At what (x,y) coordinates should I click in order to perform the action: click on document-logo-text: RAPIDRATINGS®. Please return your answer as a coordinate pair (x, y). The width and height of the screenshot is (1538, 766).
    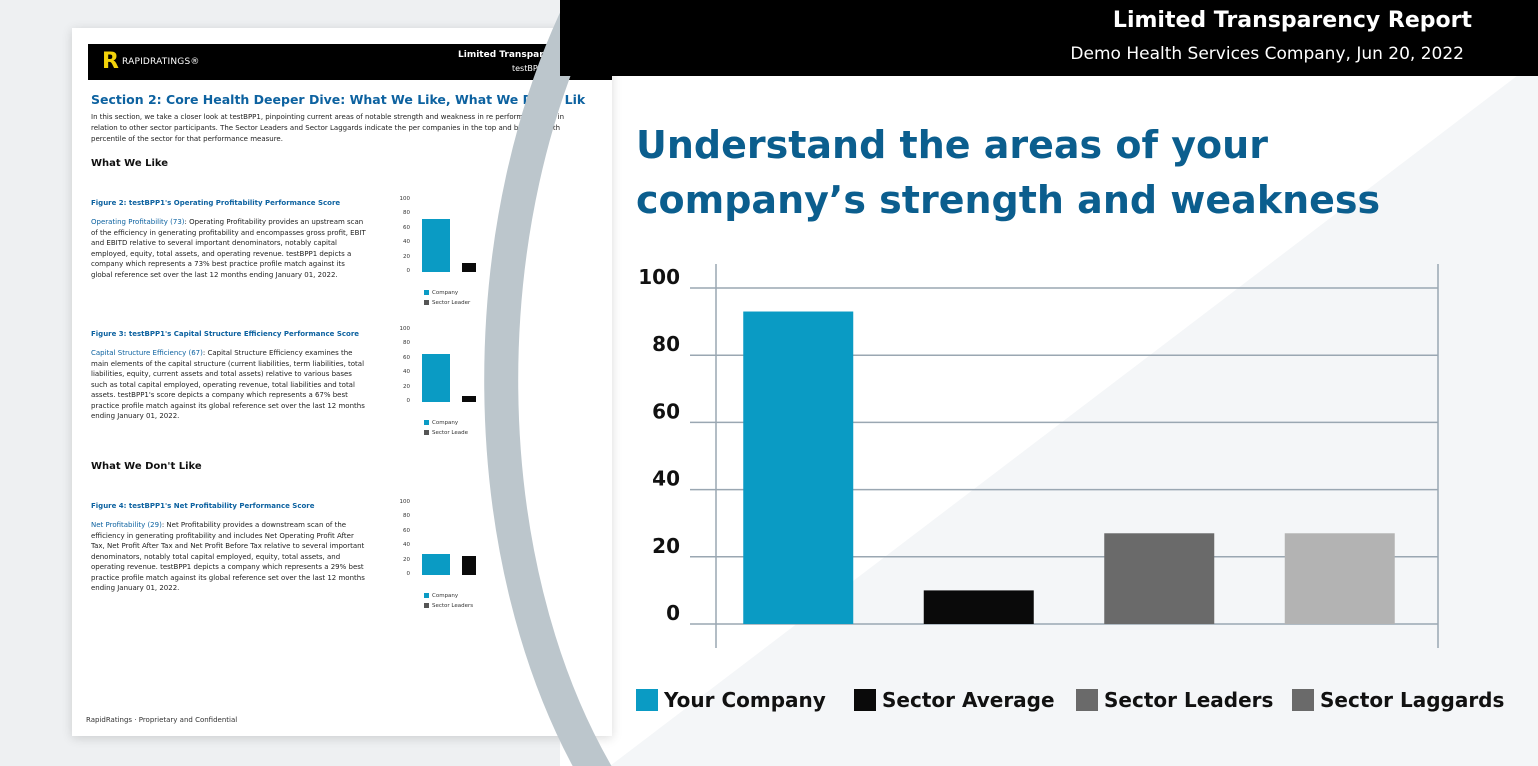
    Looking at the image, I should click on (161, 62).